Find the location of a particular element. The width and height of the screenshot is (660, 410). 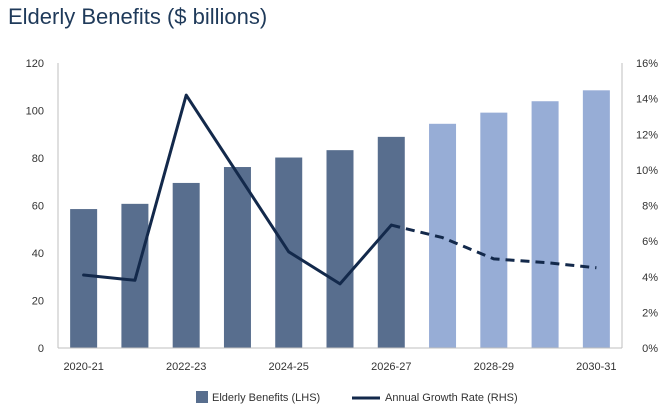

x-tick-label: 2026-27 is located at coordinates (391, 367).